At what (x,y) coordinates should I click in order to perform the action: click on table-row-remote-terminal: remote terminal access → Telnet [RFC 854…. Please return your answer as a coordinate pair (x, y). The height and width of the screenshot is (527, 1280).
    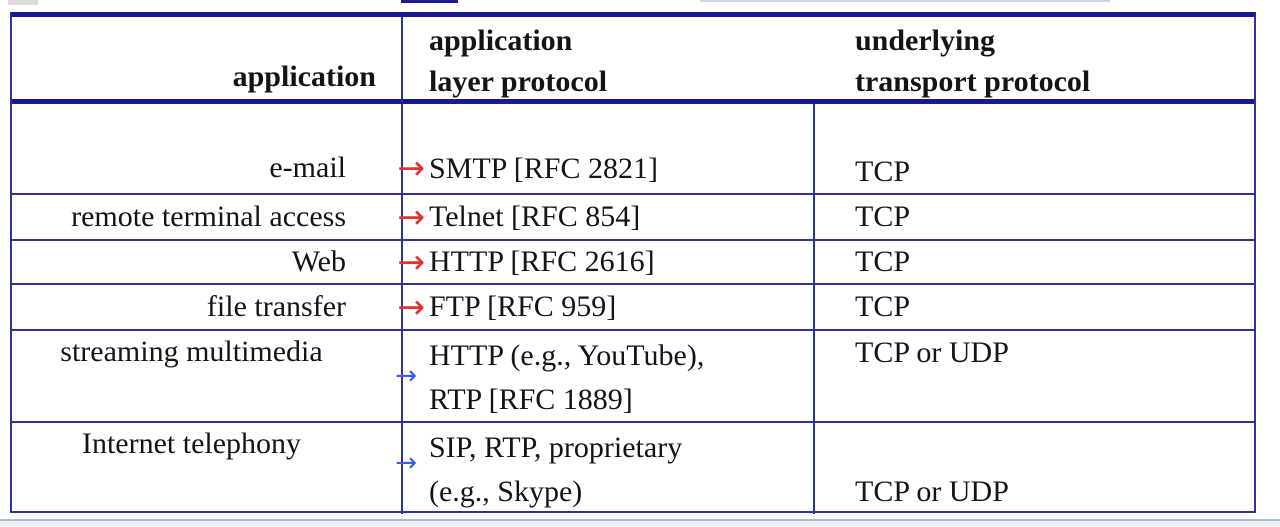
    Looking at the image, I should click on (633, 218).